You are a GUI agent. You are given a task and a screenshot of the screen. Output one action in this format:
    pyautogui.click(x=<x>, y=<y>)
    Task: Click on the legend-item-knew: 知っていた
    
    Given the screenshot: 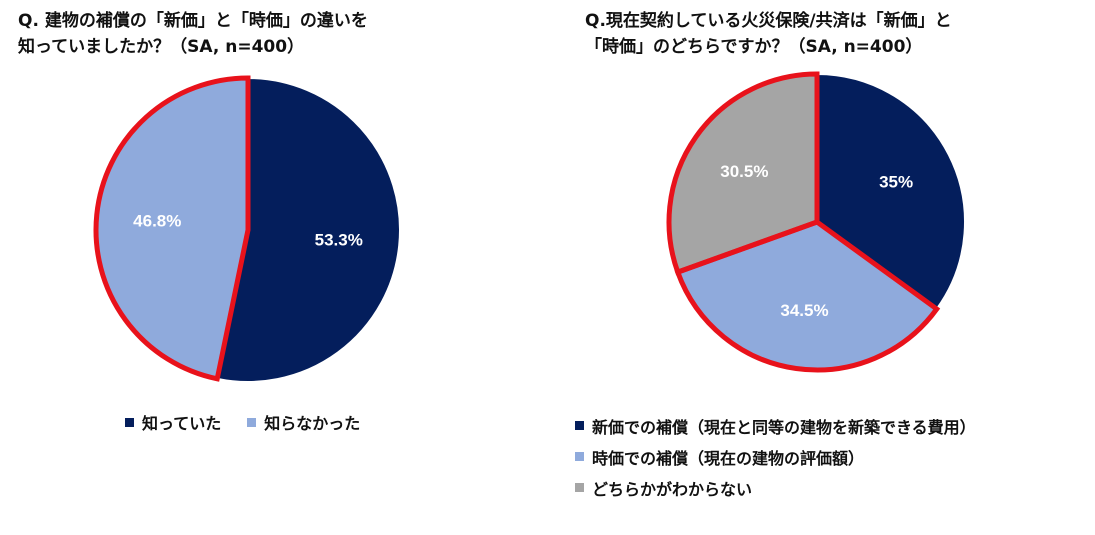 What is the action you would take?
    pyautogui.click(x=173, y=422)
    